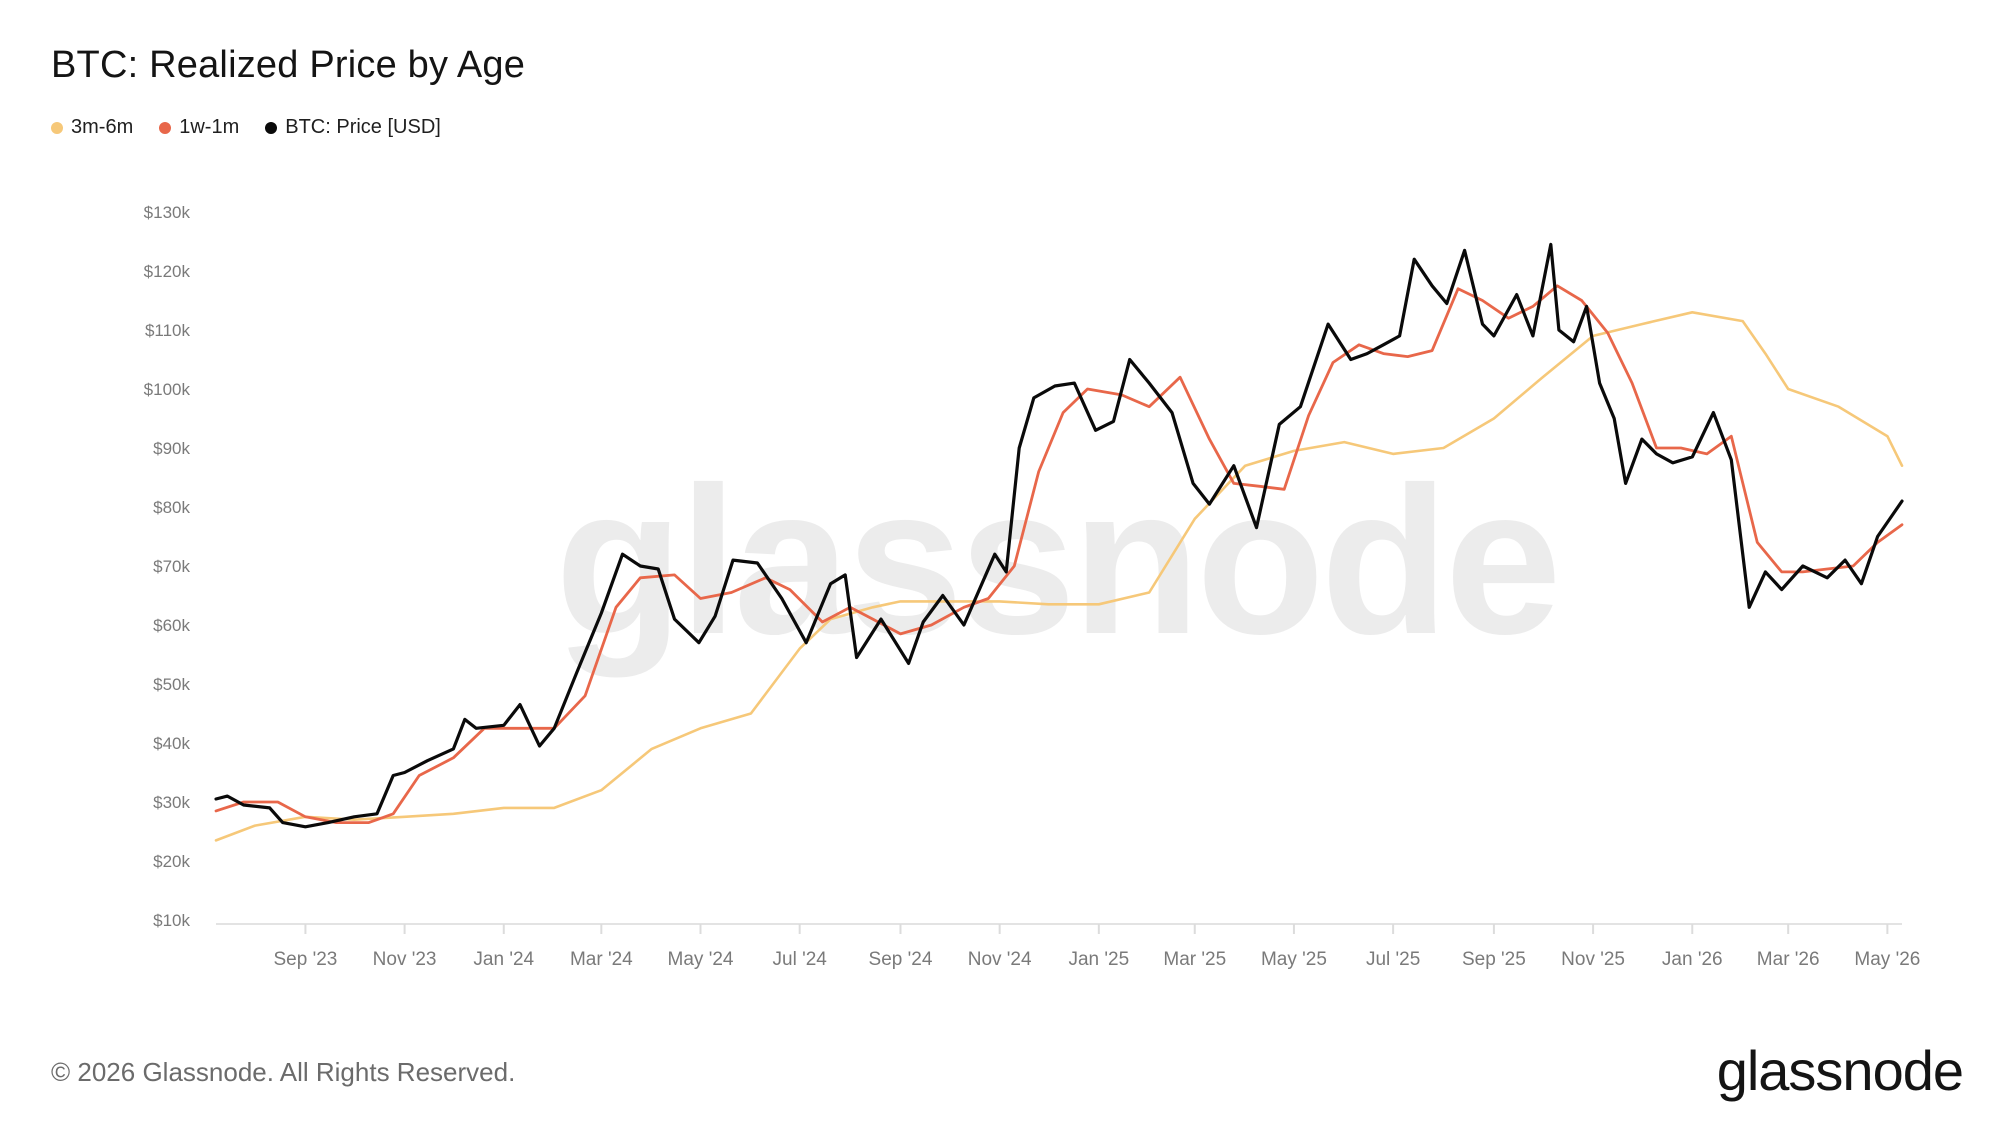 The width and height of the screenshot is (2000, 1125). Describe the element at coordinates (171, 684) in the screenshot. I see `y-tick-label: $50k` at that location.